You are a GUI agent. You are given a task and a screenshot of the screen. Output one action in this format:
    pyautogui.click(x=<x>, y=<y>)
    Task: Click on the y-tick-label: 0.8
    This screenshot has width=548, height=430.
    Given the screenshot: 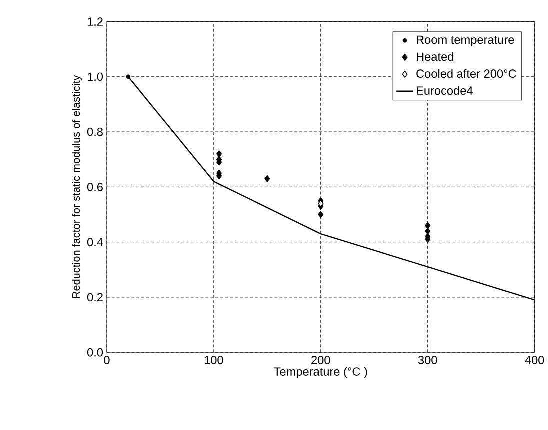 What is the action you would take?
    pyautogui.click(x=95, y=132)
    